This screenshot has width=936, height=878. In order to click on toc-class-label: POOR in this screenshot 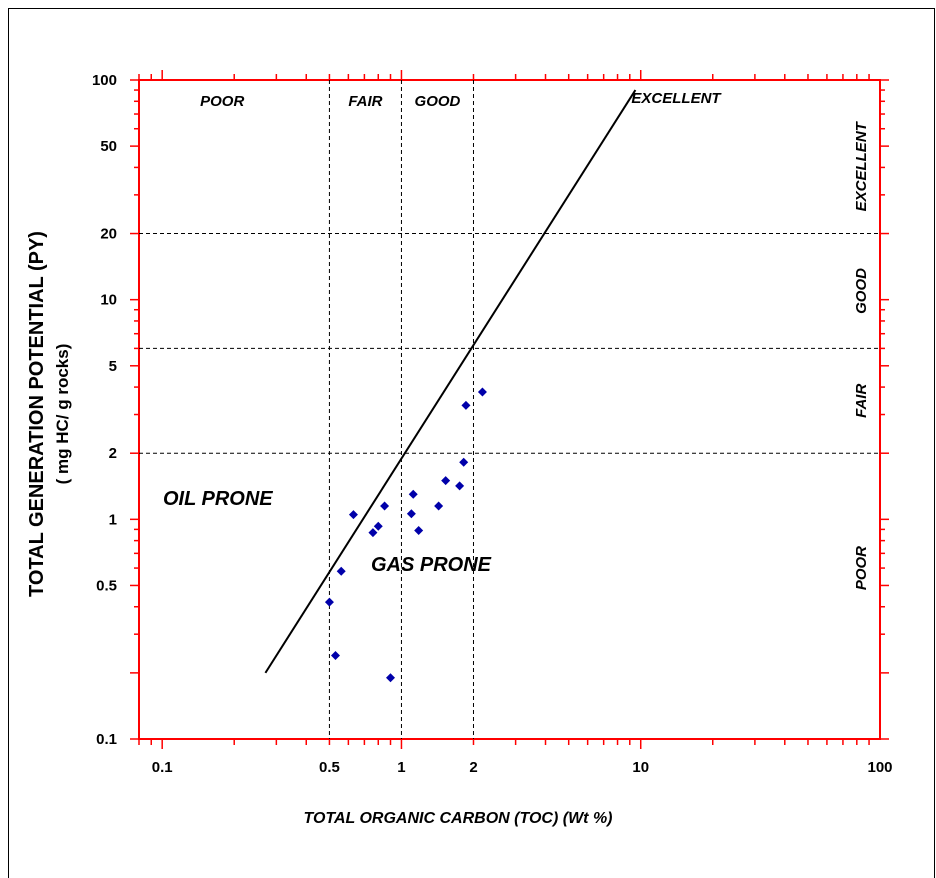, I will do `click(222, 101)`.